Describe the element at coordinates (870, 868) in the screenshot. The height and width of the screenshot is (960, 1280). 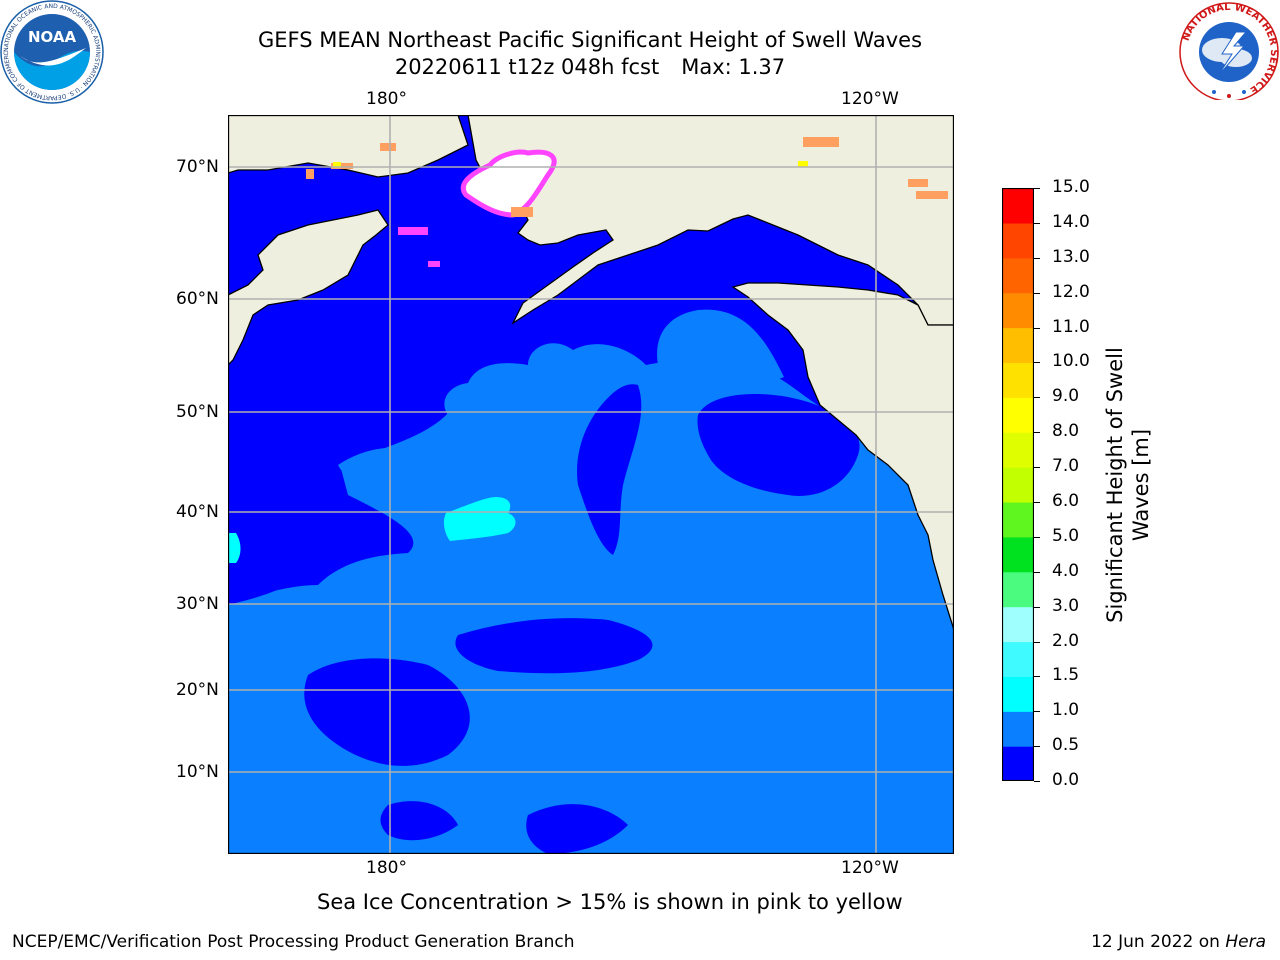
I see `lon-label-bottom-120w: 120°W` at that location.